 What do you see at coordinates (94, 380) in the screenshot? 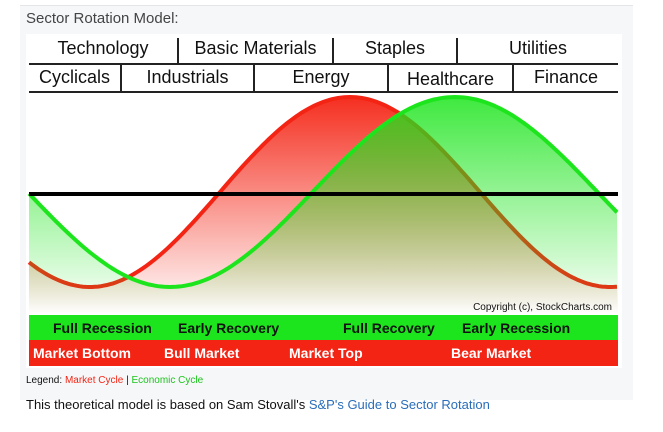
I see `legend-market-cycle: Market Cycle` at bounding box center [94, 380].